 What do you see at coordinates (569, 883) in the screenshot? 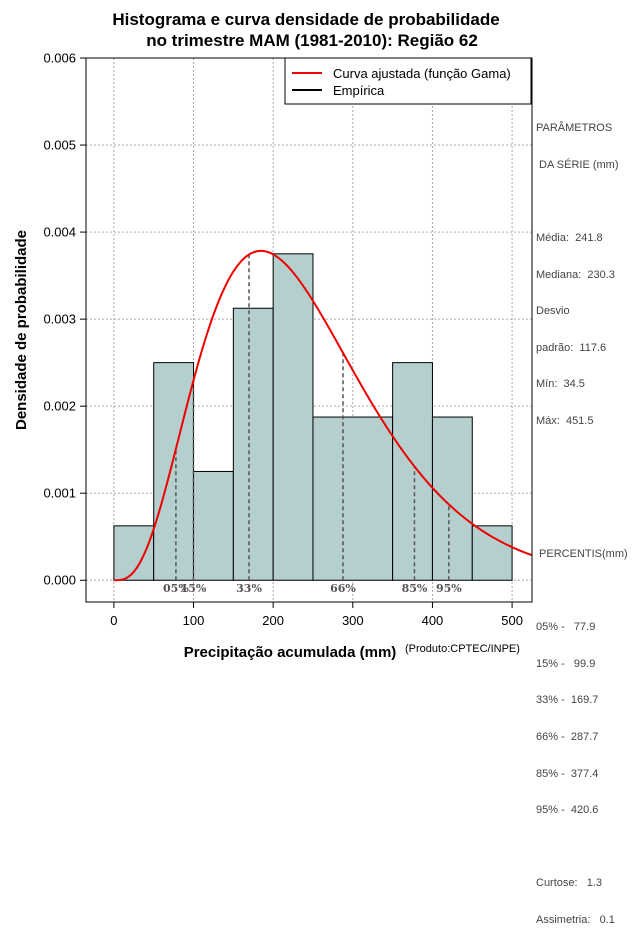
I see `stat-curtose: Curtose: 1.3` at bounding box center [569, 883].